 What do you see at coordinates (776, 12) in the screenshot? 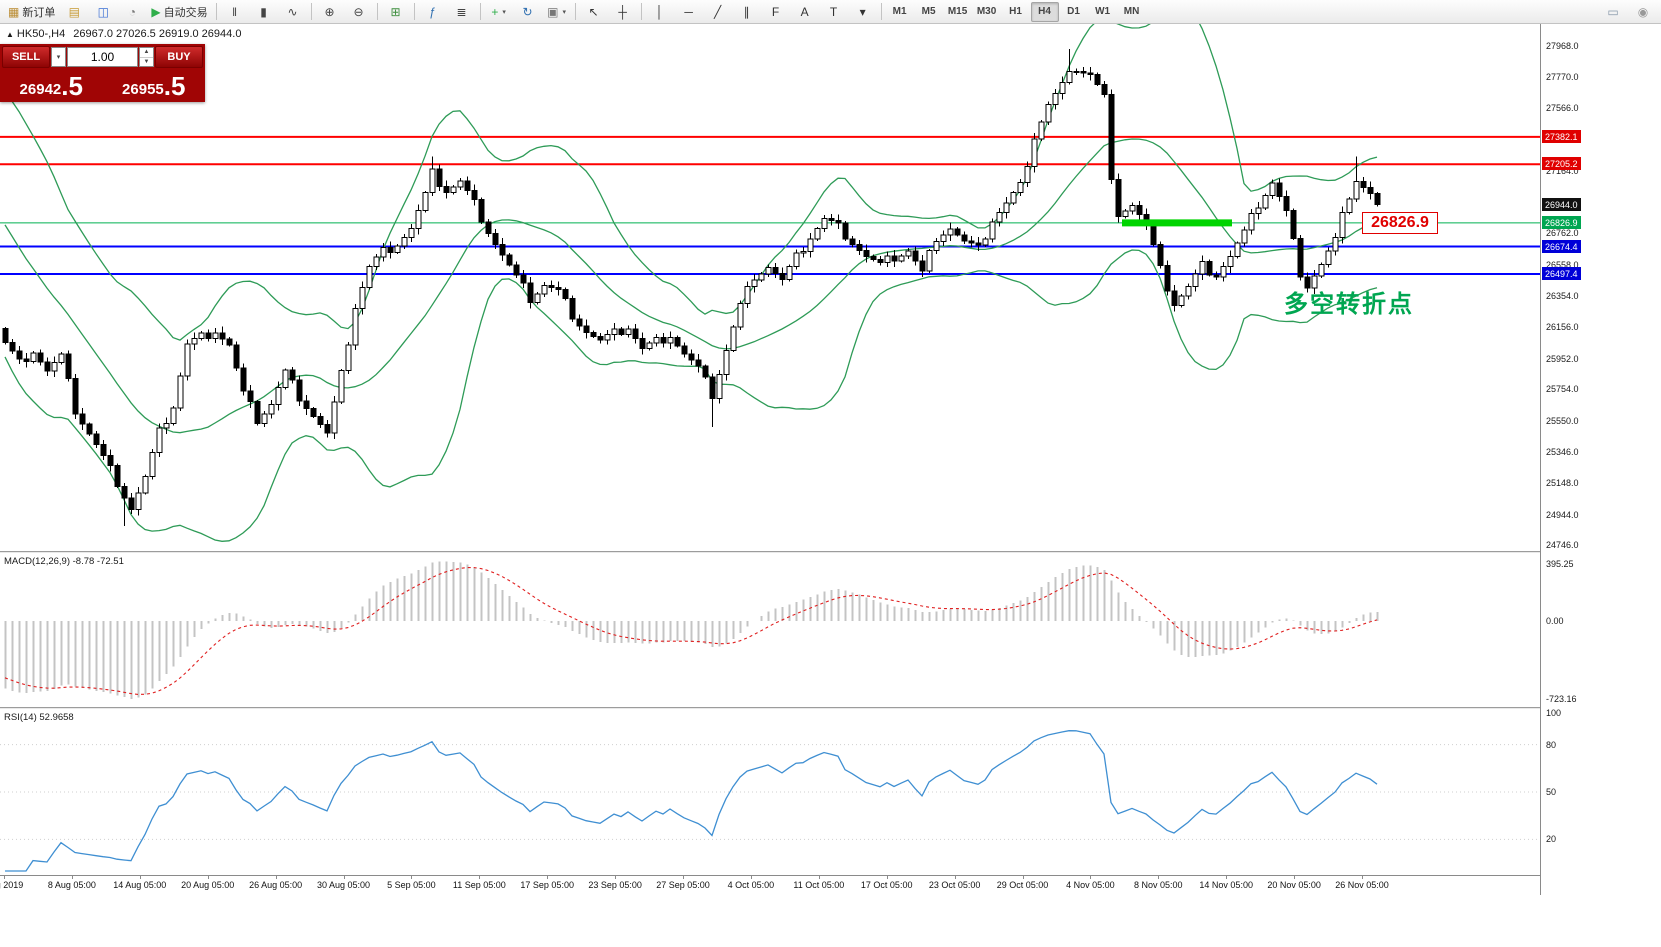
I see `fibonacci-button: F` at bounding box center [776, 12].